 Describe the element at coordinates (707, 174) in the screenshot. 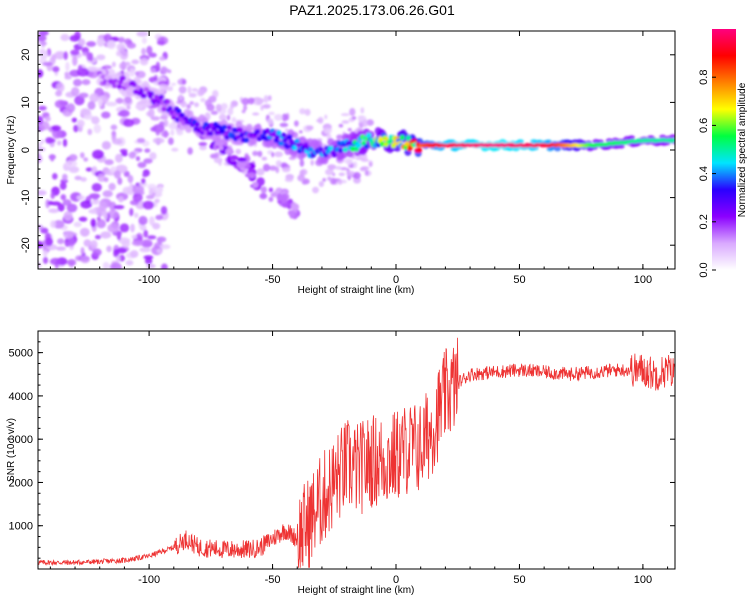

I see `colorbar-ticks: 0.0 0.2 0.4 0.6 0.8` at that location.